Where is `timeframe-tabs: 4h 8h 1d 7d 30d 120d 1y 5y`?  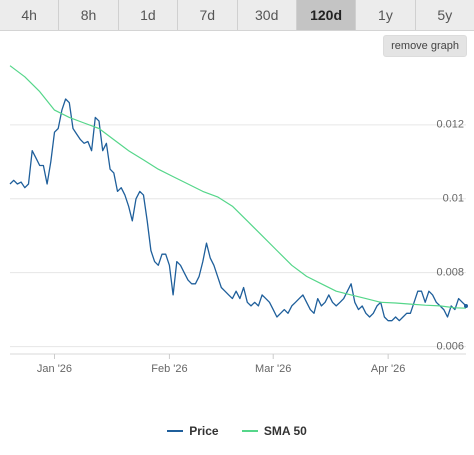 timeframe-tabs: 4h 8h 1d 7d 30d 120d 1y 5y is located at coordinates (237, 15).